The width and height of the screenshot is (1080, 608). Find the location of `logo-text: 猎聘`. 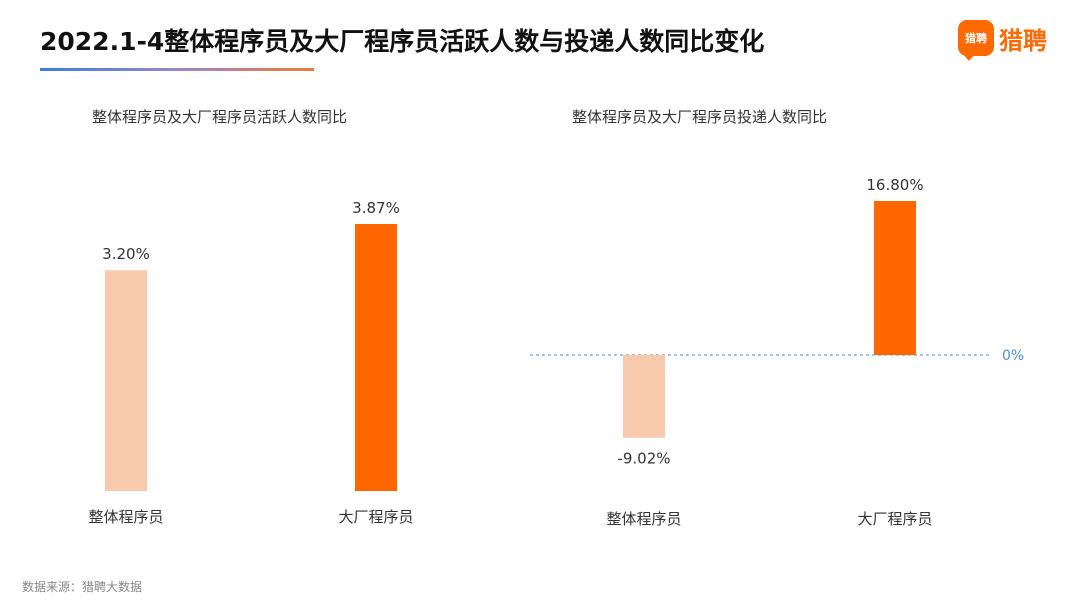

logo-text: 猎聘 is located at coordinates (1023, 40).